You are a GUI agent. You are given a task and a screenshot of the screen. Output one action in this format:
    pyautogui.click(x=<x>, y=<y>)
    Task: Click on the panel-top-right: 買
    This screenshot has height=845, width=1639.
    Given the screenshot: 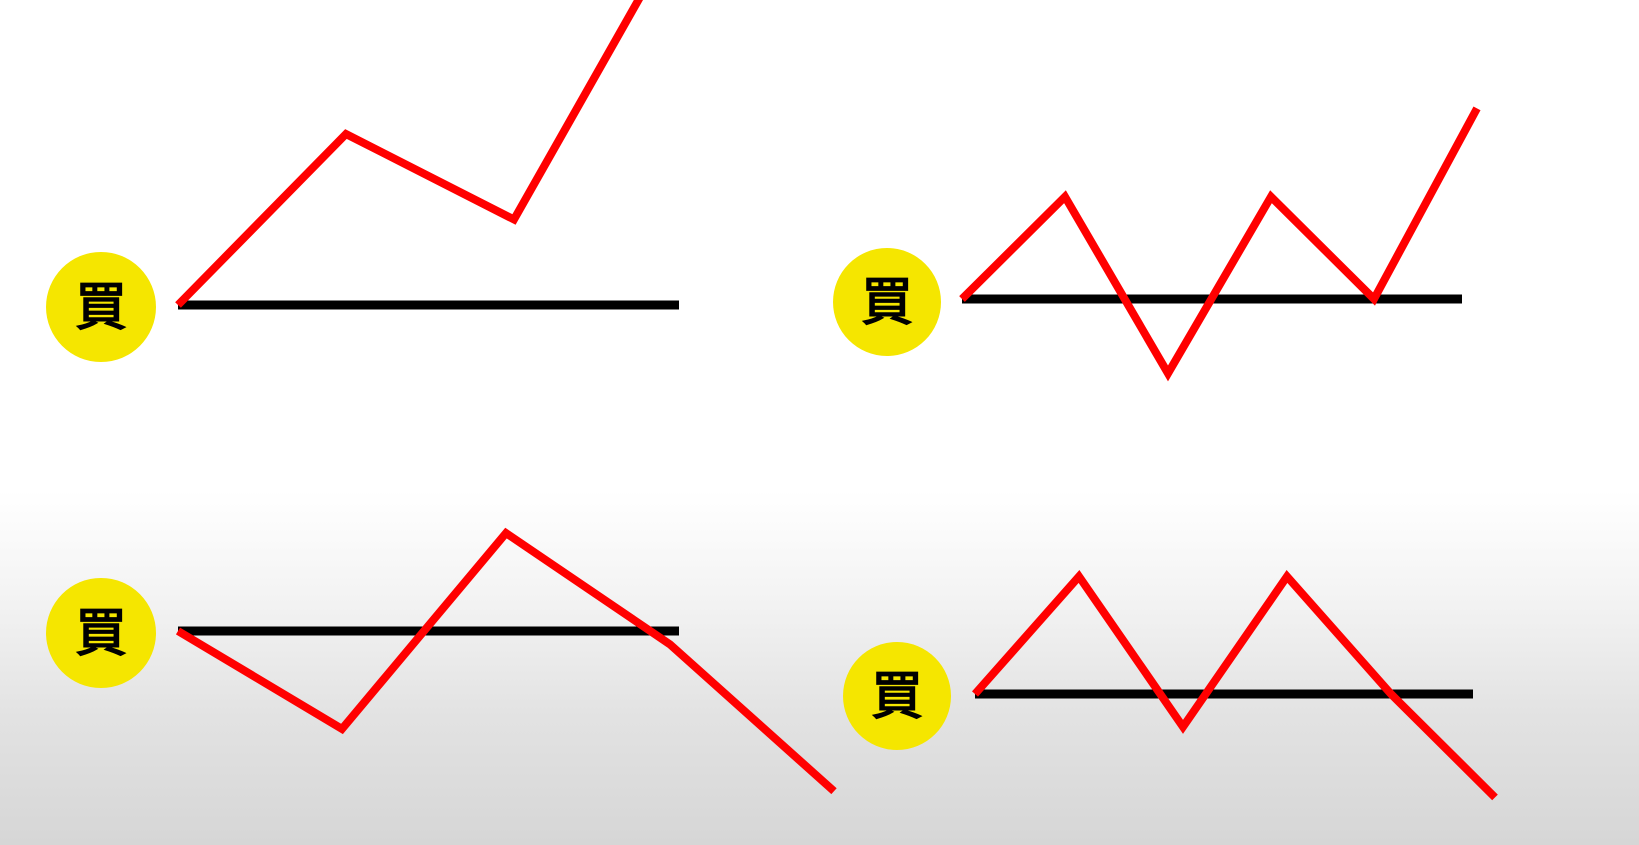 What is the action you would take?
    pyautogui.click(x=1157, y=244)
    